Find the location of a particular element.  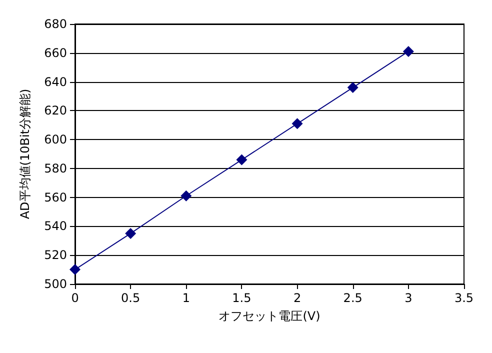

y-tick-label: 660 is located at coordinates (55, 53).